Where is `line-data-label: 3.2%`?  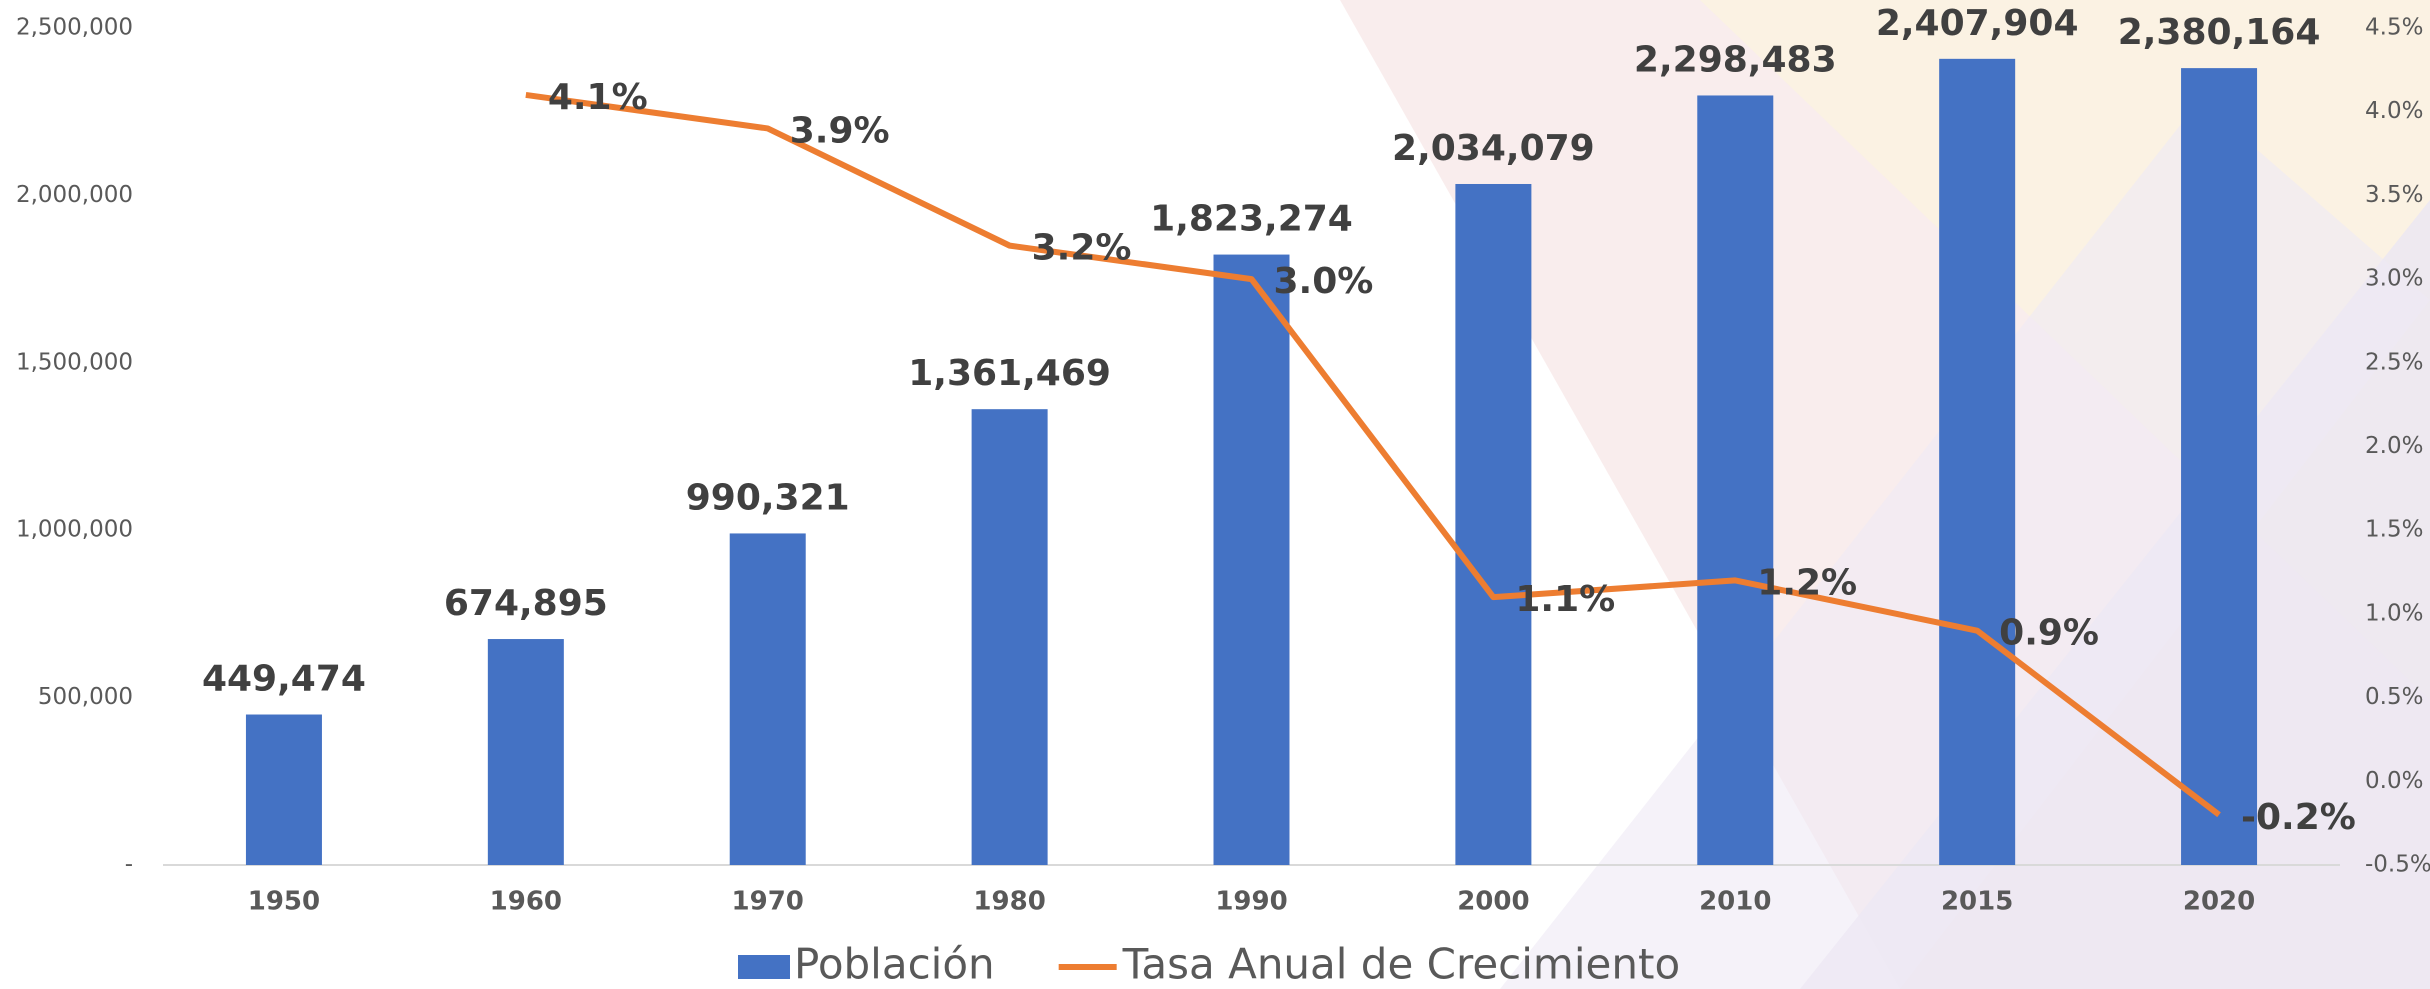
line-data-label: 3.2% is located at coordinates (1082, 248).